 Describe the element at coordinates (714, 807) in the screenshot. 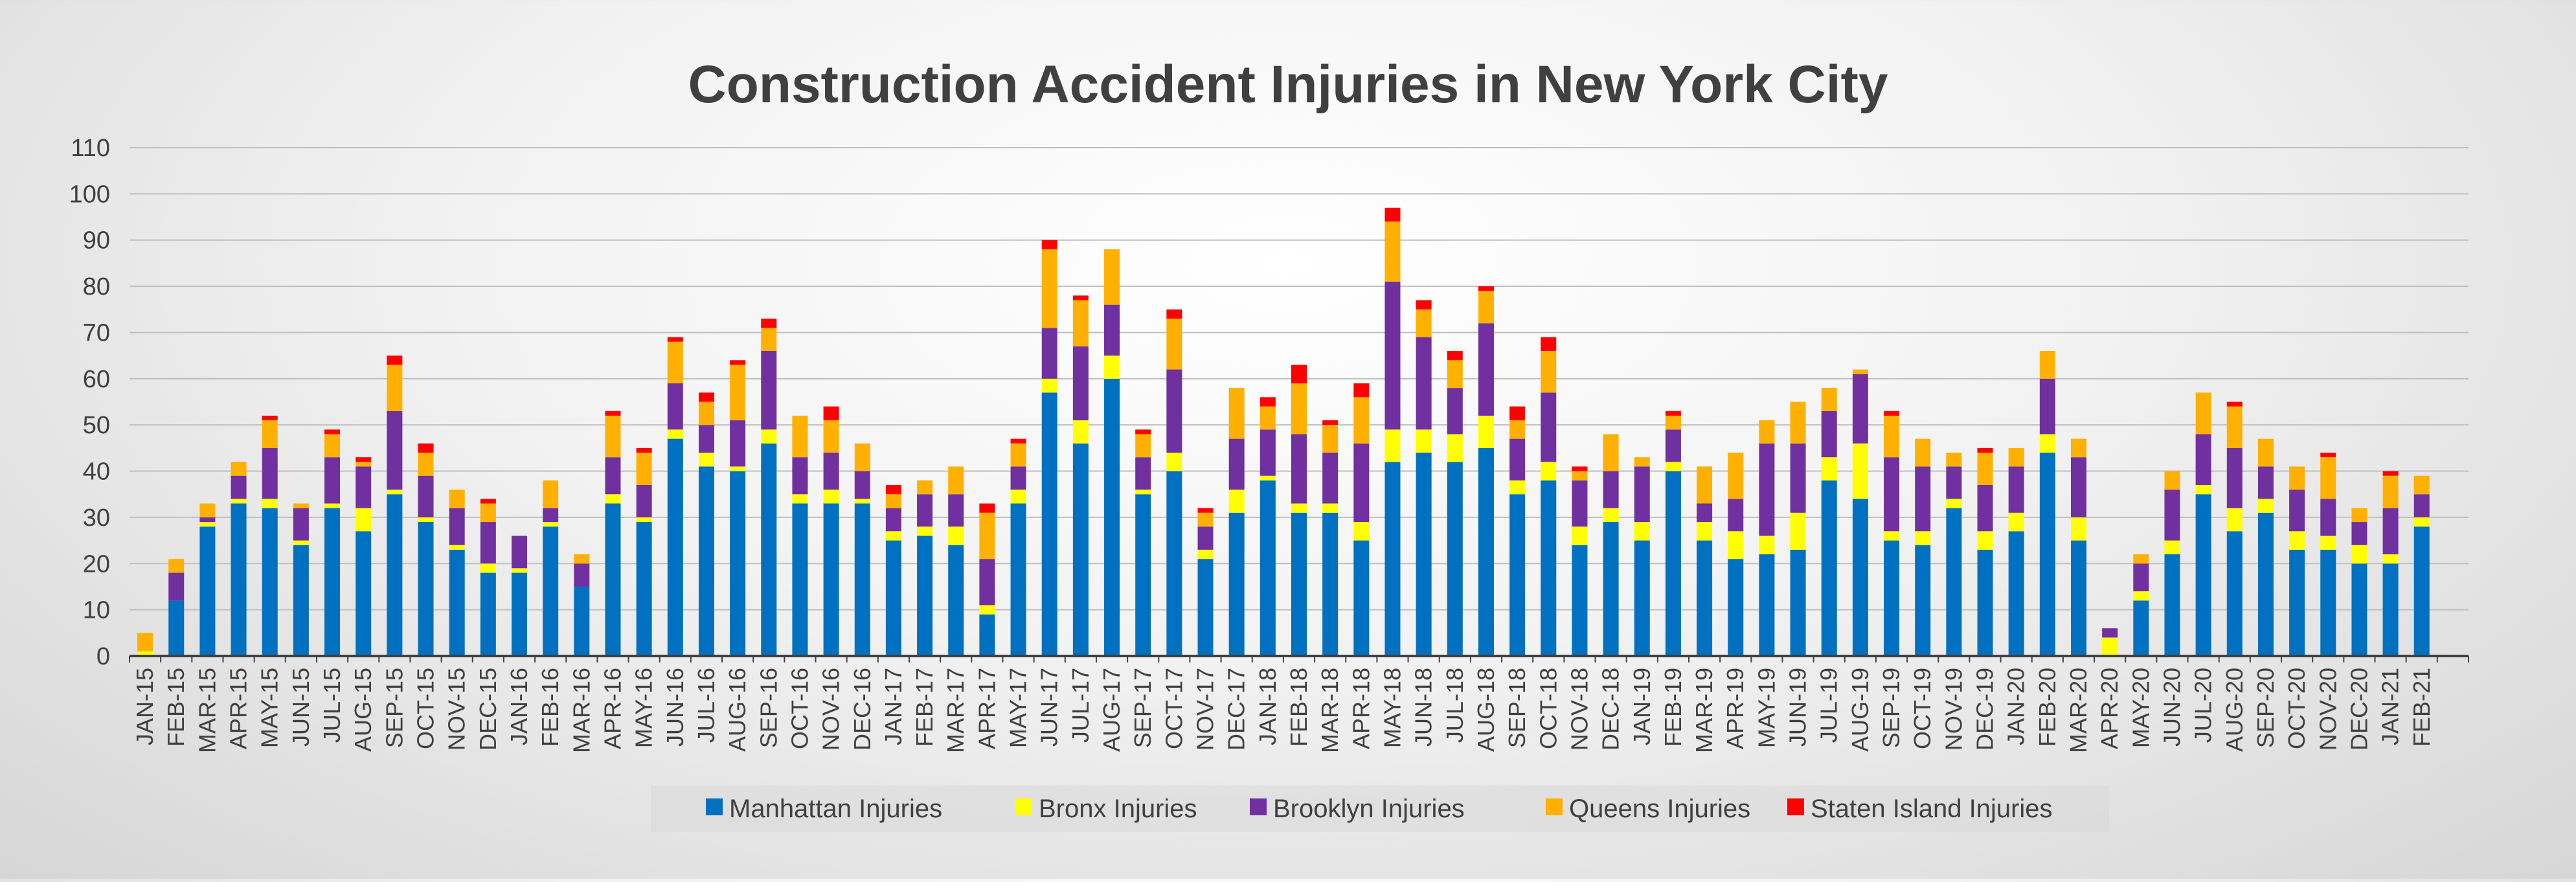

I see `legend-swatch` at that location.